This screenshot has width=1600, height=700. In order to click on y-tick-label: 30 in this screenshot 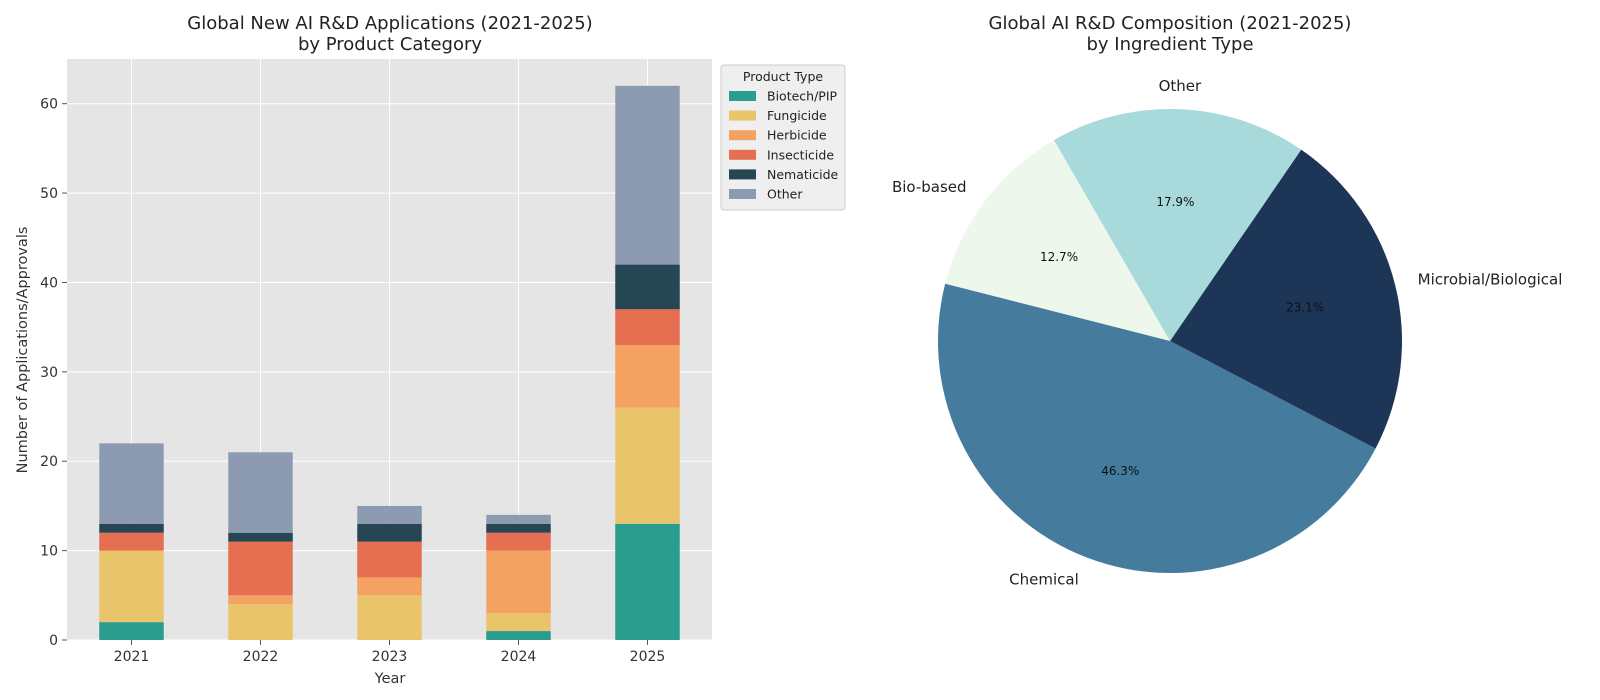, I will do `click(49, 373)`.